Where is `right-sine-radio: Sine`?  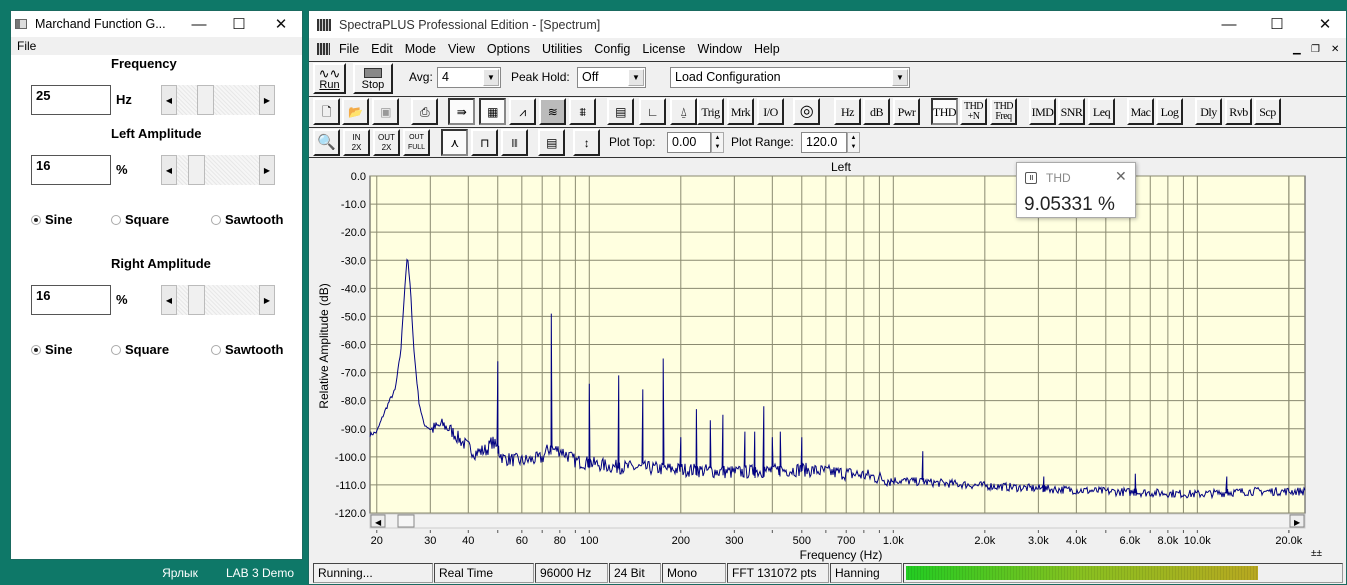
right-sine-radio: Sine is located at coordinates (51, 349).